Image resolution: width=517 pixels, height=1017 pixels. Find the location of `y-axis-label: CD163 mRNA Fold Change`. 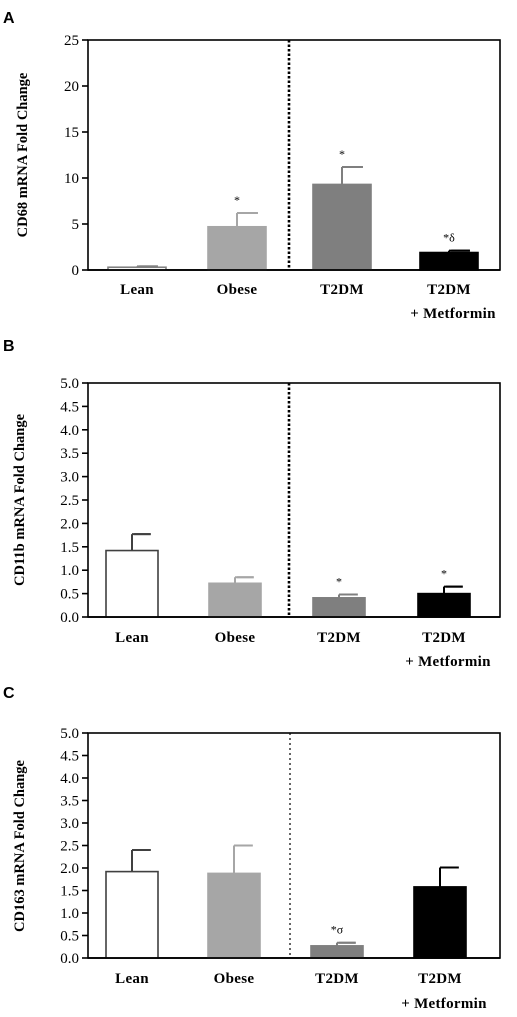

y-axis-label: CD163 mRNA Fold Change is located at coordinates (20, 845).